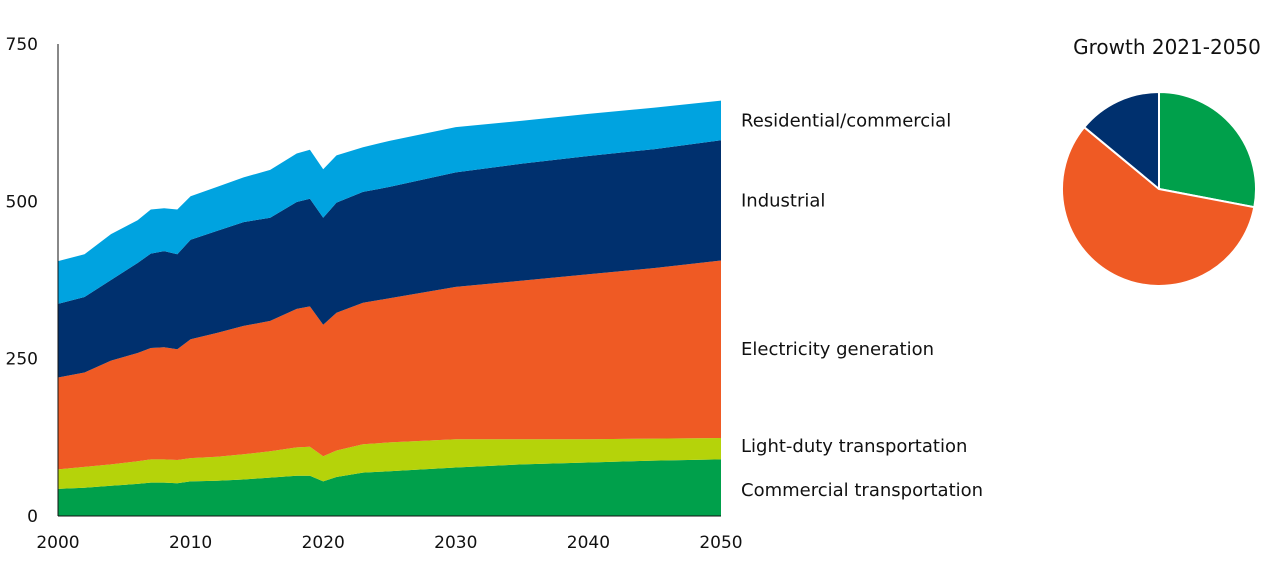 The height and width of the screenshot is (578, 1280). What do you see at coordinates (22, 360) in the screenshot?
I see `y-tick-label: 250` at bounding box center [22, 360].